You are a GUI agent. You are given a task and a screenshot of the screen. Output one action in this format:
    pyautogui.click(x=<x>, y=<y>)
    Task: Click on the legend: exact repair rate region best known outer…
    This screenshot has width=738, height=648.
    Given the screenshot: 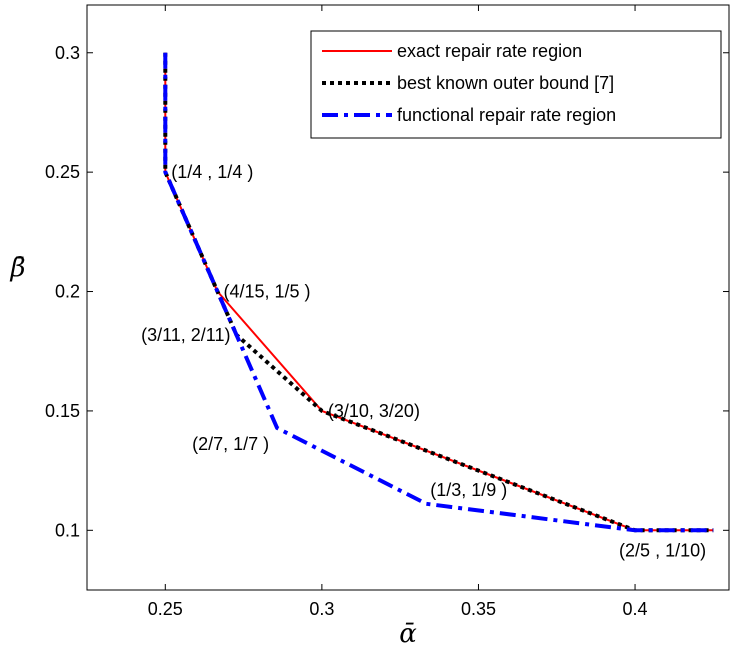 What is the action you would take?
    pyautogui.click(x=516, y=84)
    